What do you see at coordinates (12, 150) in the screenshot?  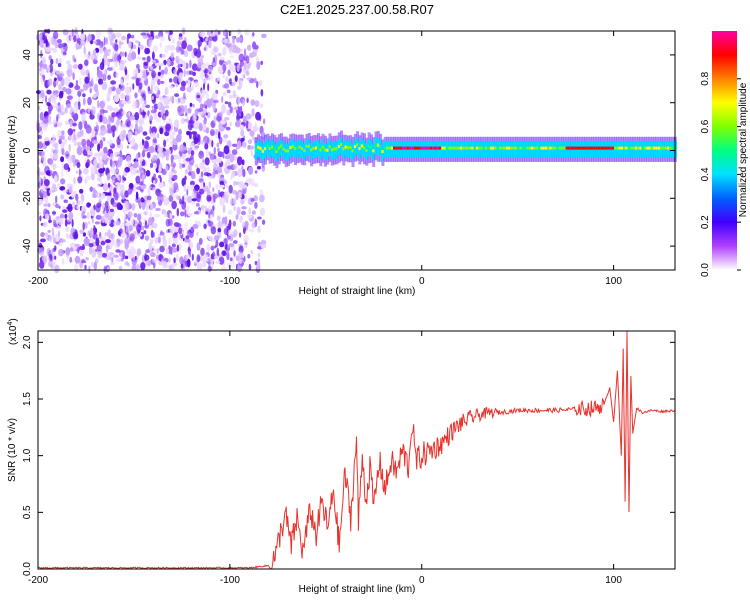 I see `spectrogram-ylabel: Frequency (Hz)` at bounding box center [12, 150].